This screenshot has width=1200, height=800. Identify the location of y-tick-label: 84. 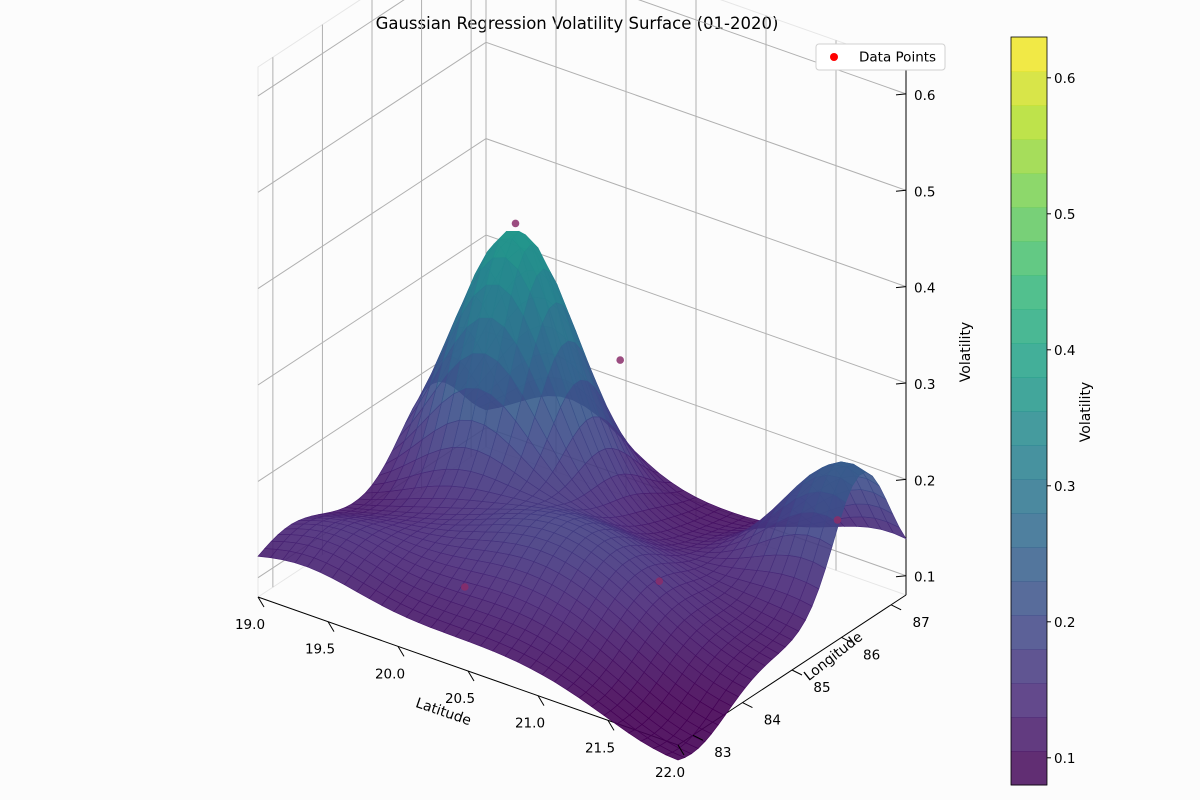
(772, 721).